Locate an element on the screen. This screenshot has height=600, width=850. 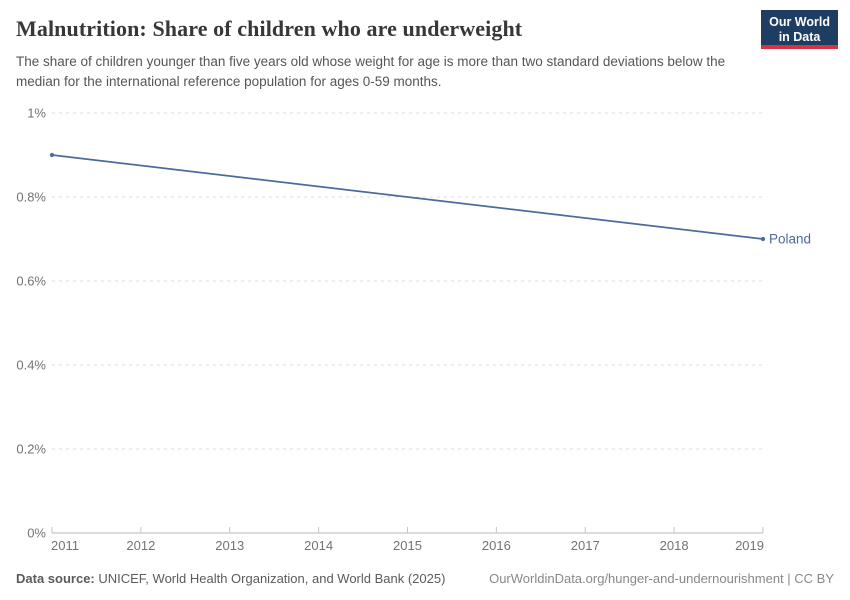
y-axis-tick-label: 0.4% is located at coordinates (31, 365).